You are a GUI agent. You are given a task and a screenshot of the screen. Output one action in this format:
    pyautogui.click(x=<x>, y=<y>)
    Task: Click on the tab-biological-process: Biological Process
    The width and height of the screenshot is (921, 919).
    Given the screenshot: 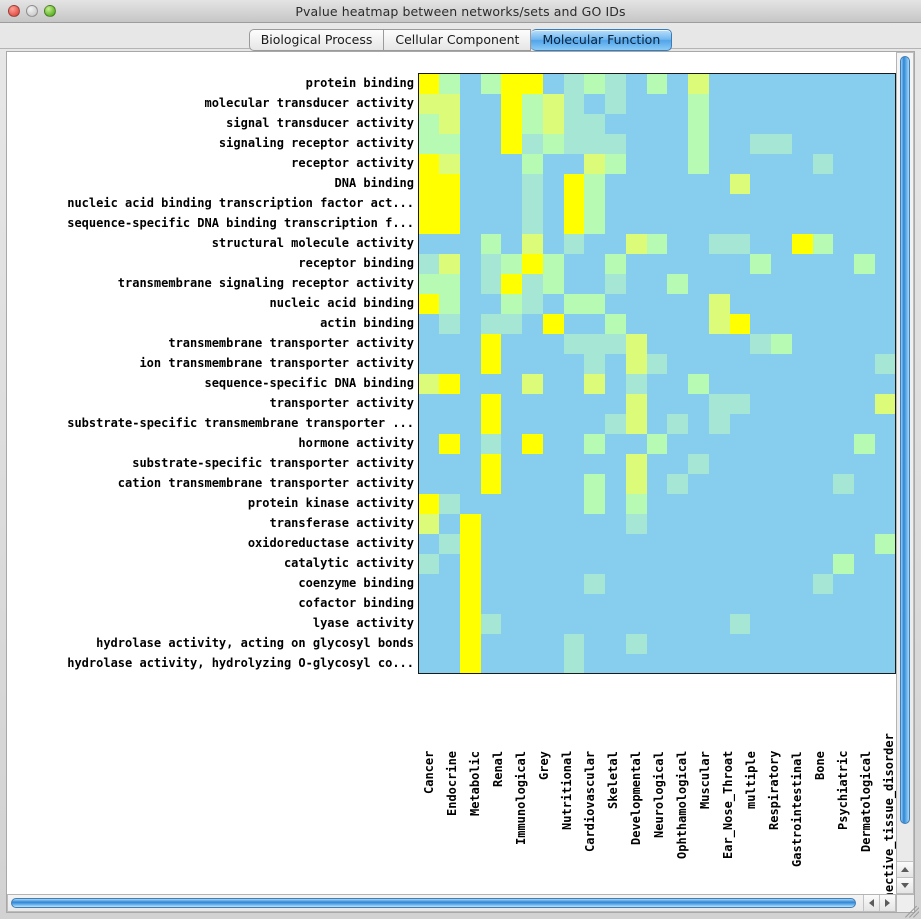 What is the action you would take?
    pyautogui.click(x=316, y=40)
    